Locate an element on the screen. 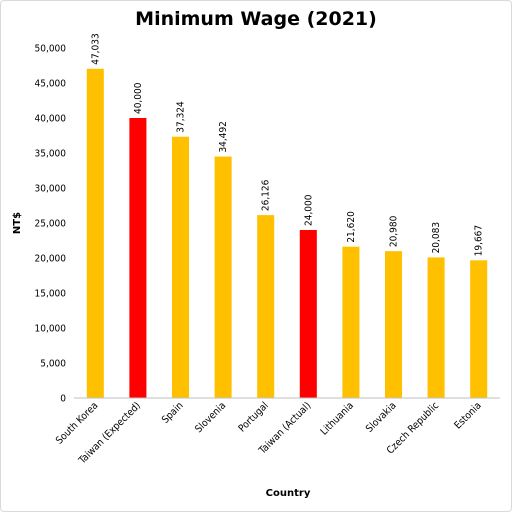  data-label: 20,083 is located at coordinates (436, 237).